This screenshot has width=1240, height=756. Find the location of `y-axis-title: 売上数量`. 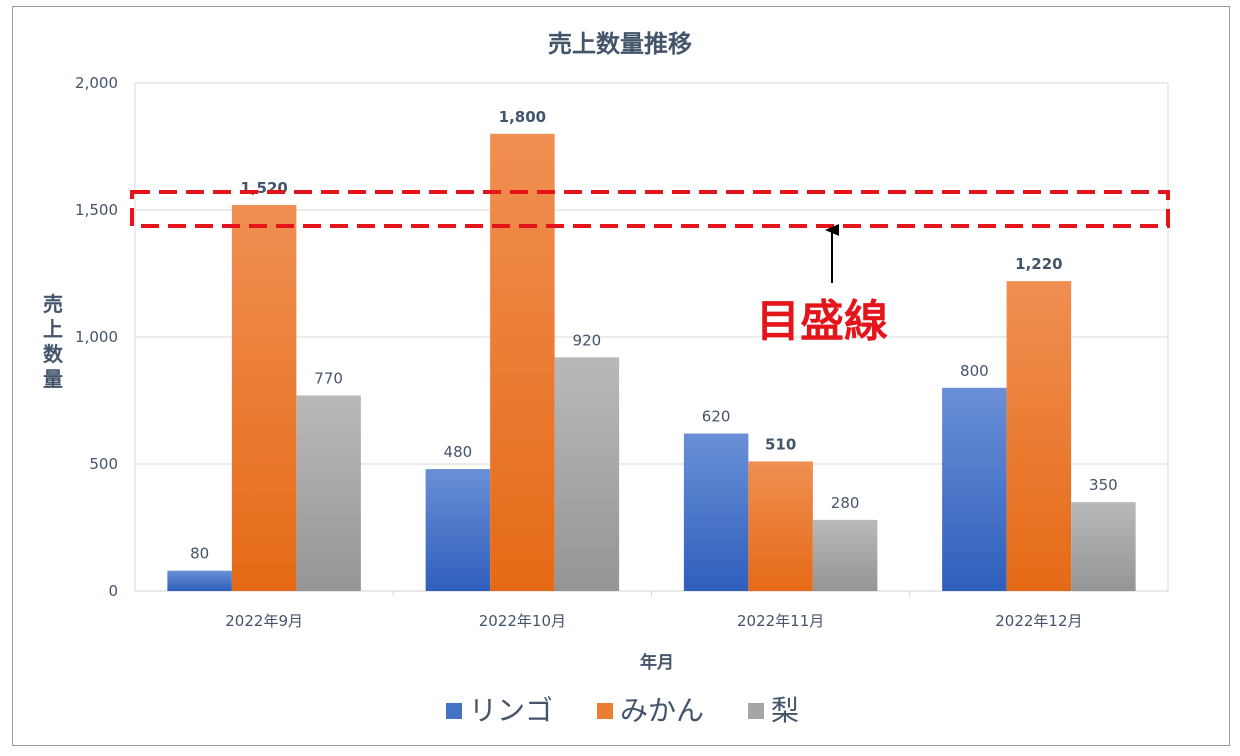

y-axis-title: 売上数量 is located at coordinates (53, 341).